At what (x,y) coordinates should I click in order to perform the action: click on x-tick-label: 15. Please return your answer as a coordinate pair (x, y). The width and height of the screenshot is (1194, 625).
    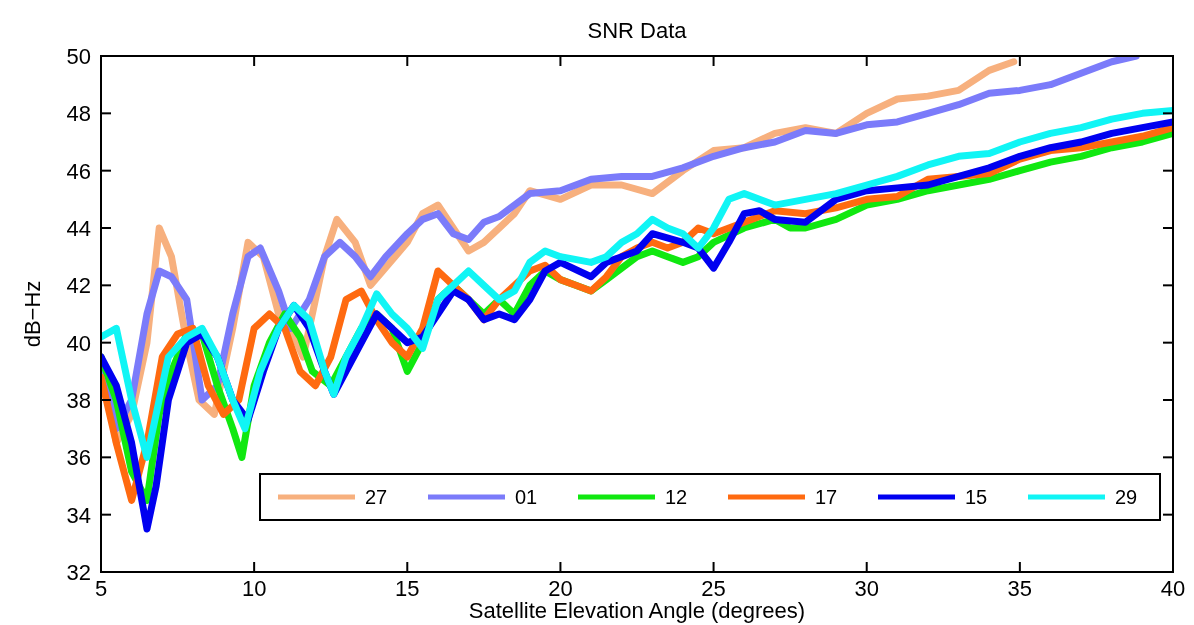
    Looking at the image, I should click on (407, 588).